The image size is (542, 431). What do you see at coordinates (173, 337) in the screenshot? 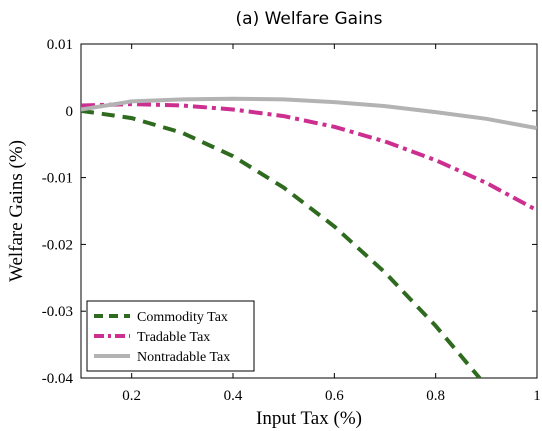
I see `legend-label: Tradable Tax` at bounding box center [173, 337].